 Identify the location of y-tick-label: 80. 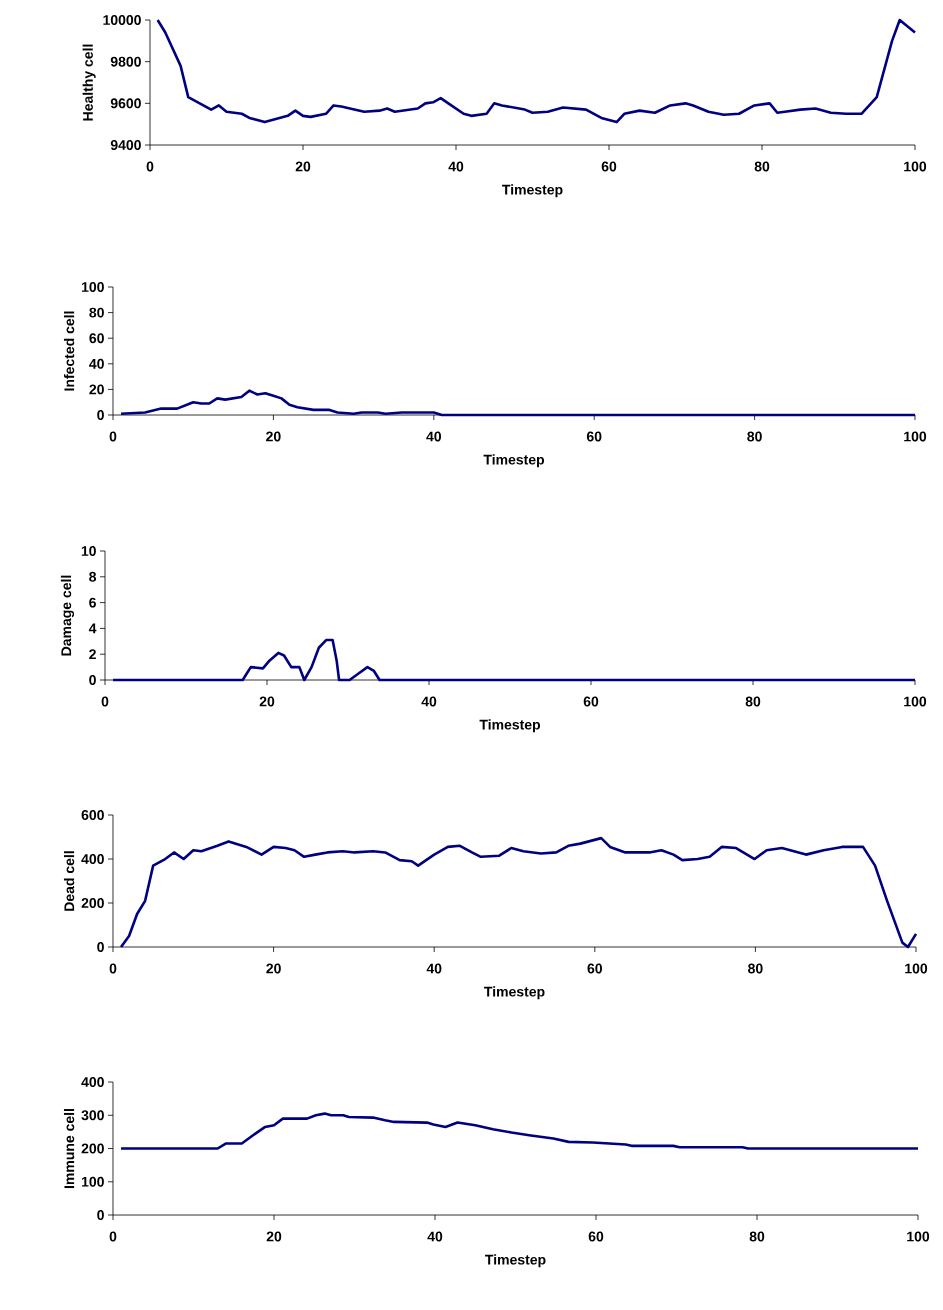
(96, 312).